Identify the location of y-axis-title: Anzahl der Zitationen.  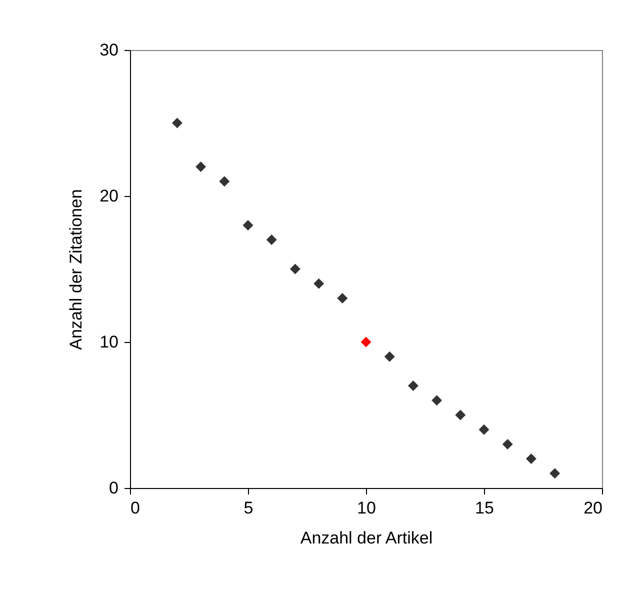
(76, 269).